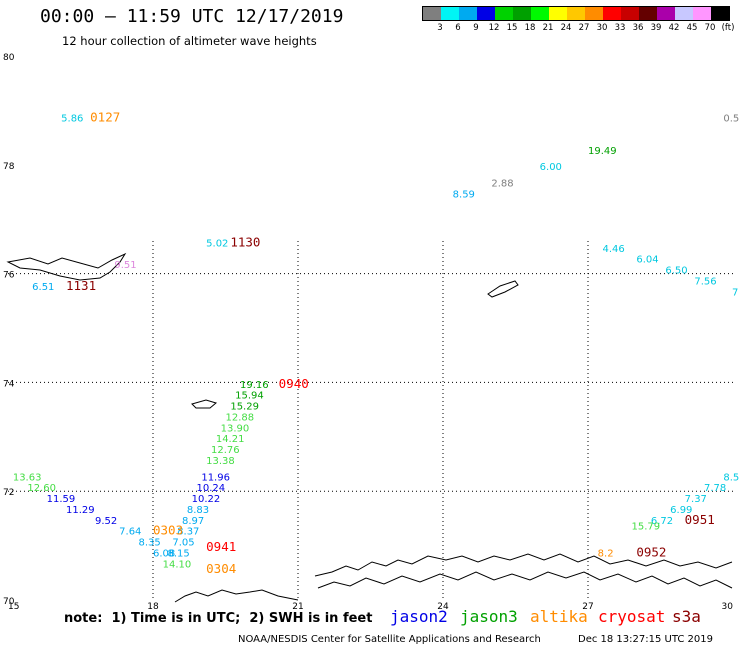 Image resolution: width=740 pixels, height=650 pixels. I want to click on lat-tick-label: 80, so click(9, 58).